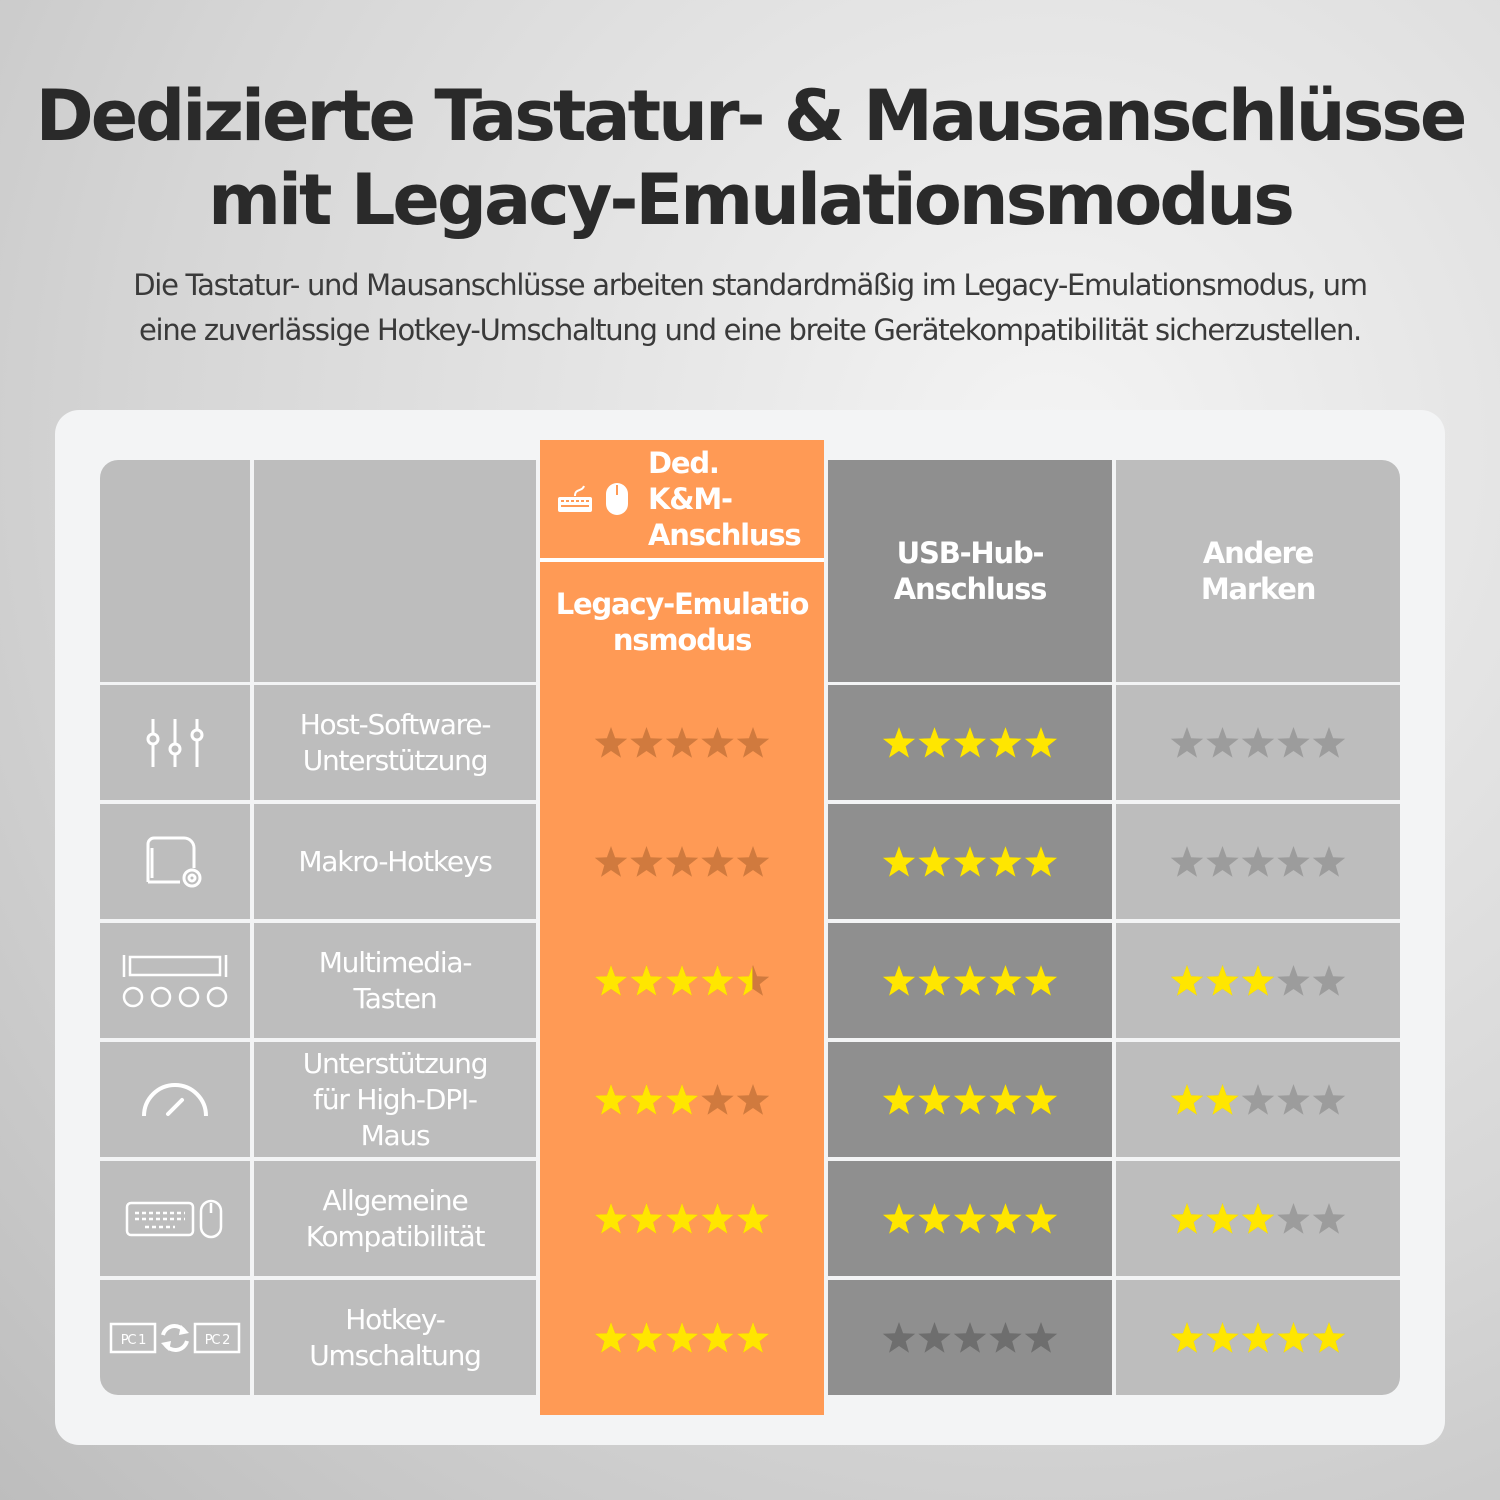 Image resolution: width=1500 pixels, height=1500 pixels. What do you see at coordinates (133, 1340) in the screenshot?
I see `pc1-label: PC 1` at bounding box center [133, 1340].